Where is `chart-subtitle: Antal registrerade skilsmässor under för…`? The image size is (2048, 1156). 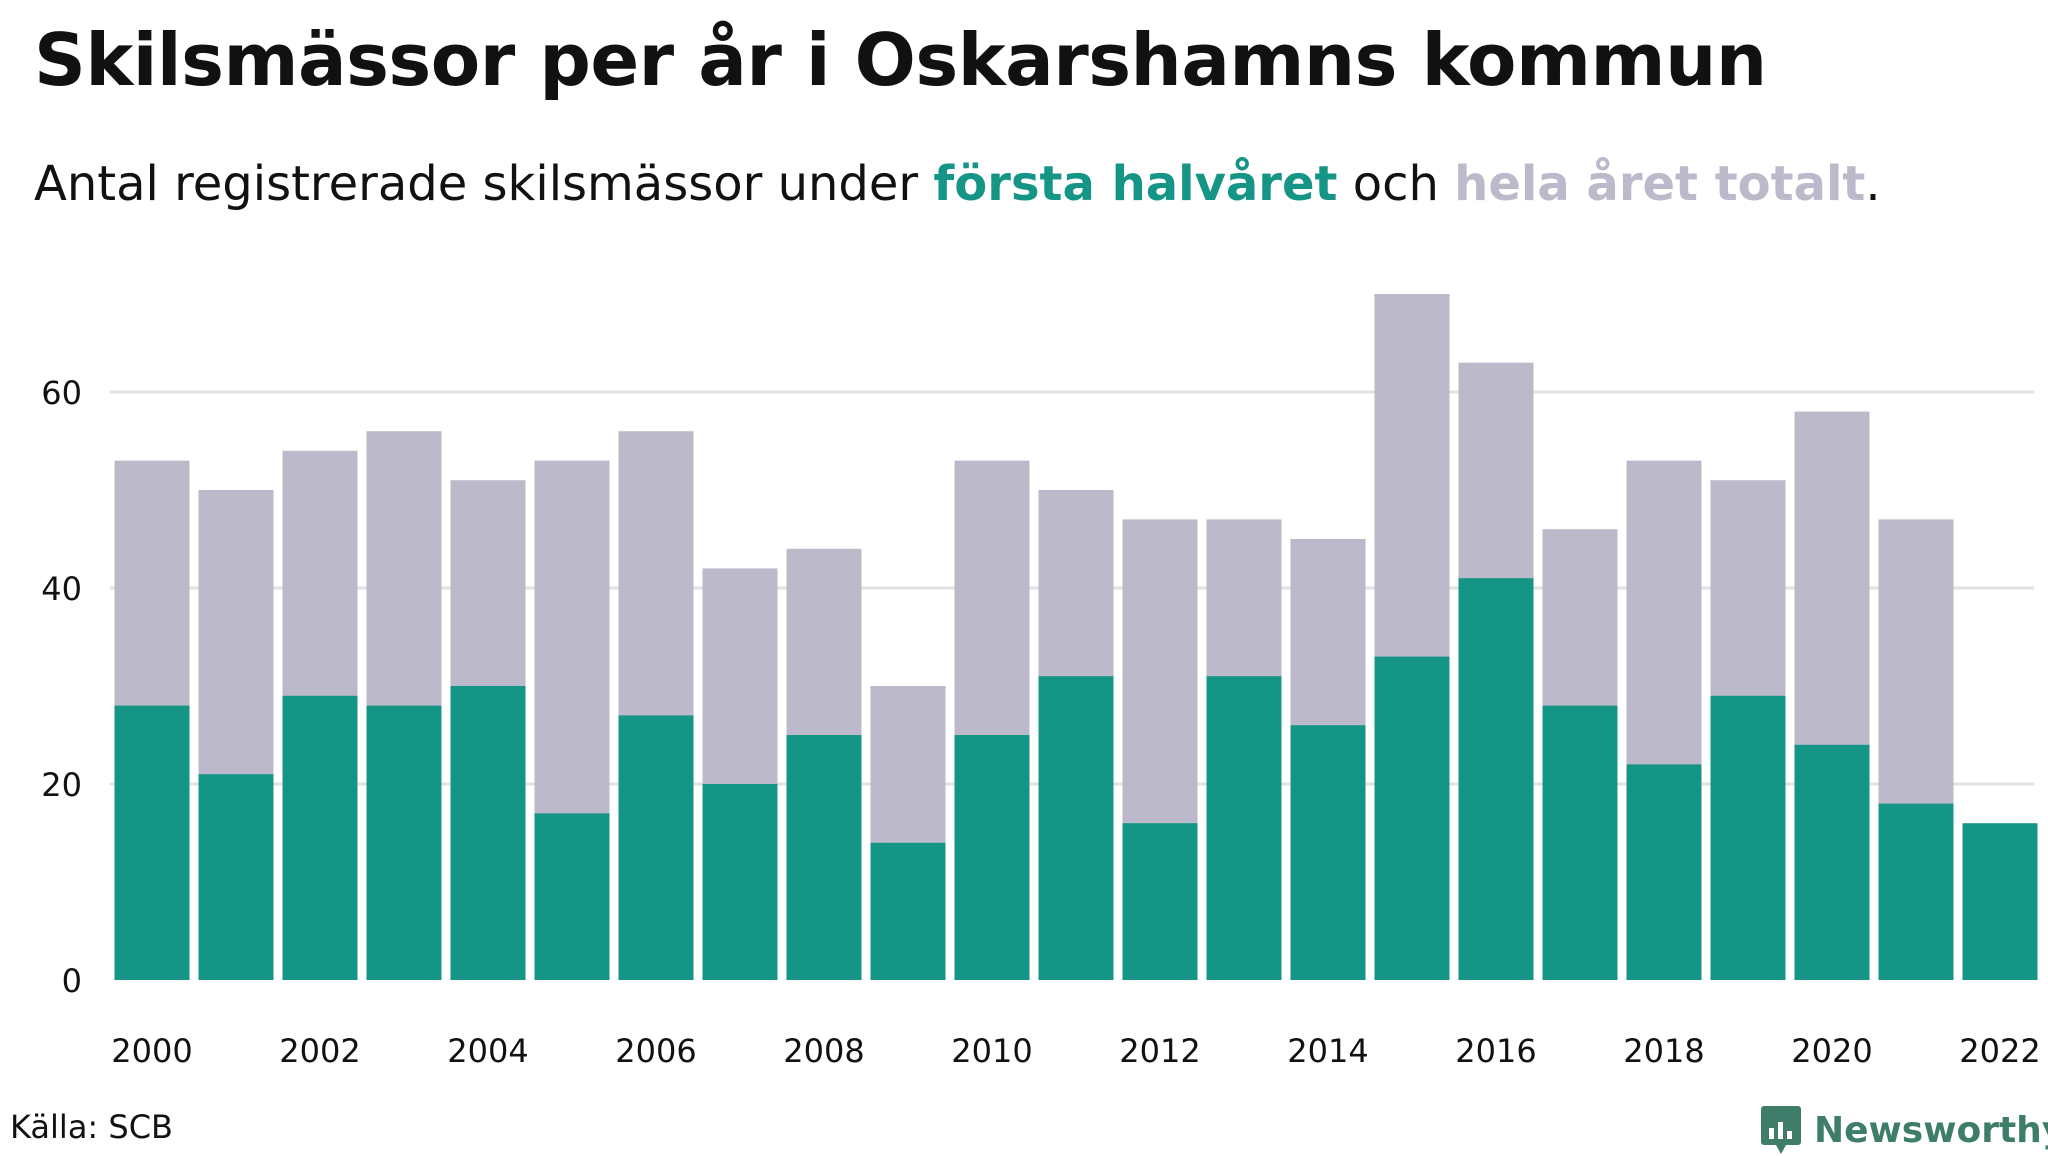
chart-subtitle: Antal registrerade skilsmässor under för… is located at coordinates (957, 184).